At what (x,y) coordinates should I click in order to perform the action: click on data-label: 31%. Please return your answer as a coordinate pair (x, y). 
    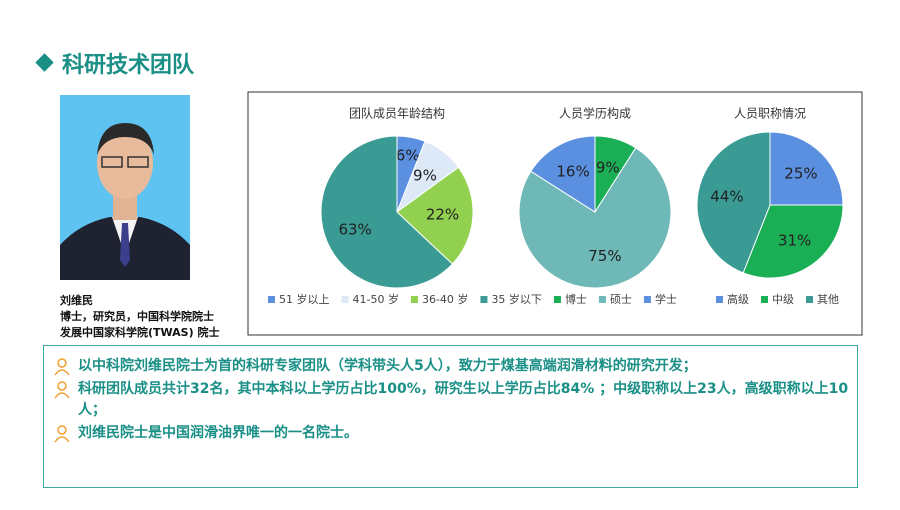
    Looking at the image, I should click on (794, 241).